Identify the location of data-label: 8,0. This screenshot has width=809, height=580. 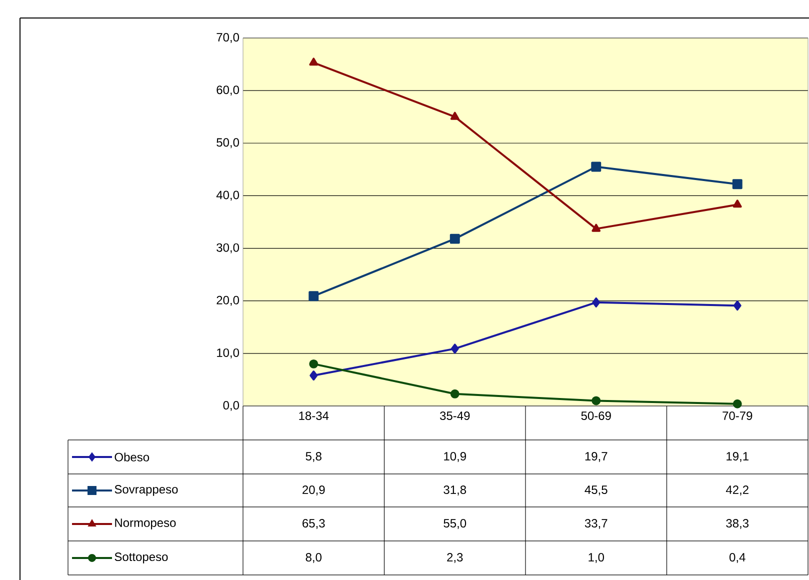
(314, 558).